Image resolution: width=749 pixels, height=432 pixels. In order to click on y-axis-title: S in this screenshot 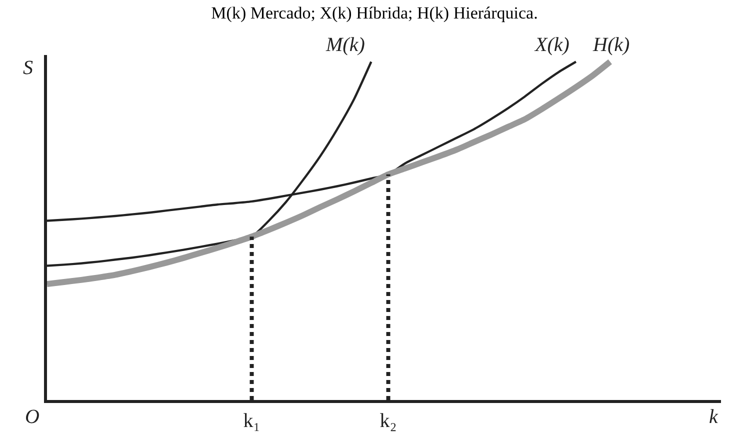, I will do `click(28, 68)`.